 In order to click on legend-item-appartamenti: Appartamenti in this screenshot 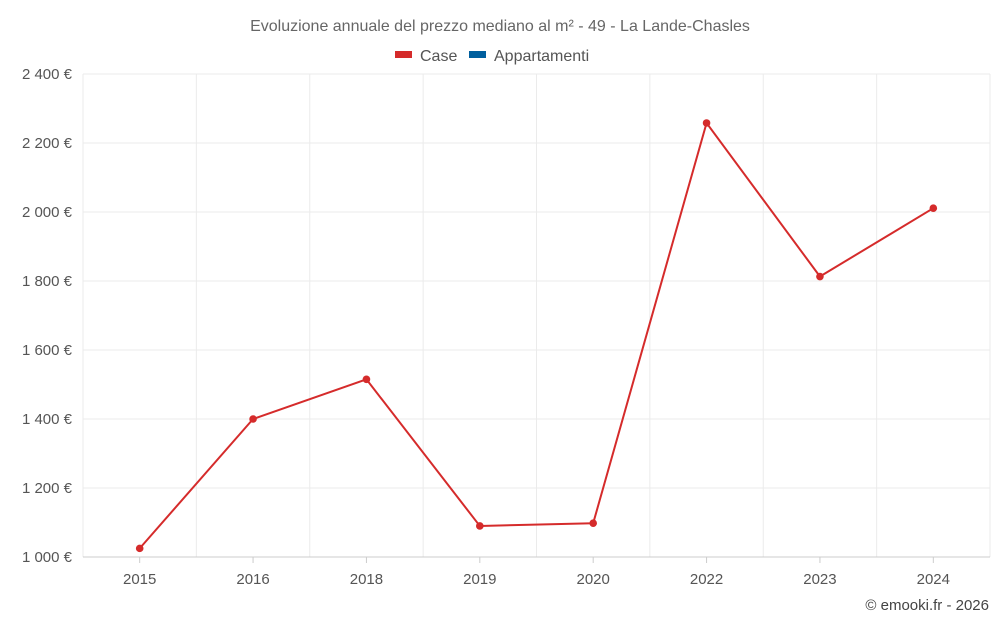, I will do `click(529, 56)`.